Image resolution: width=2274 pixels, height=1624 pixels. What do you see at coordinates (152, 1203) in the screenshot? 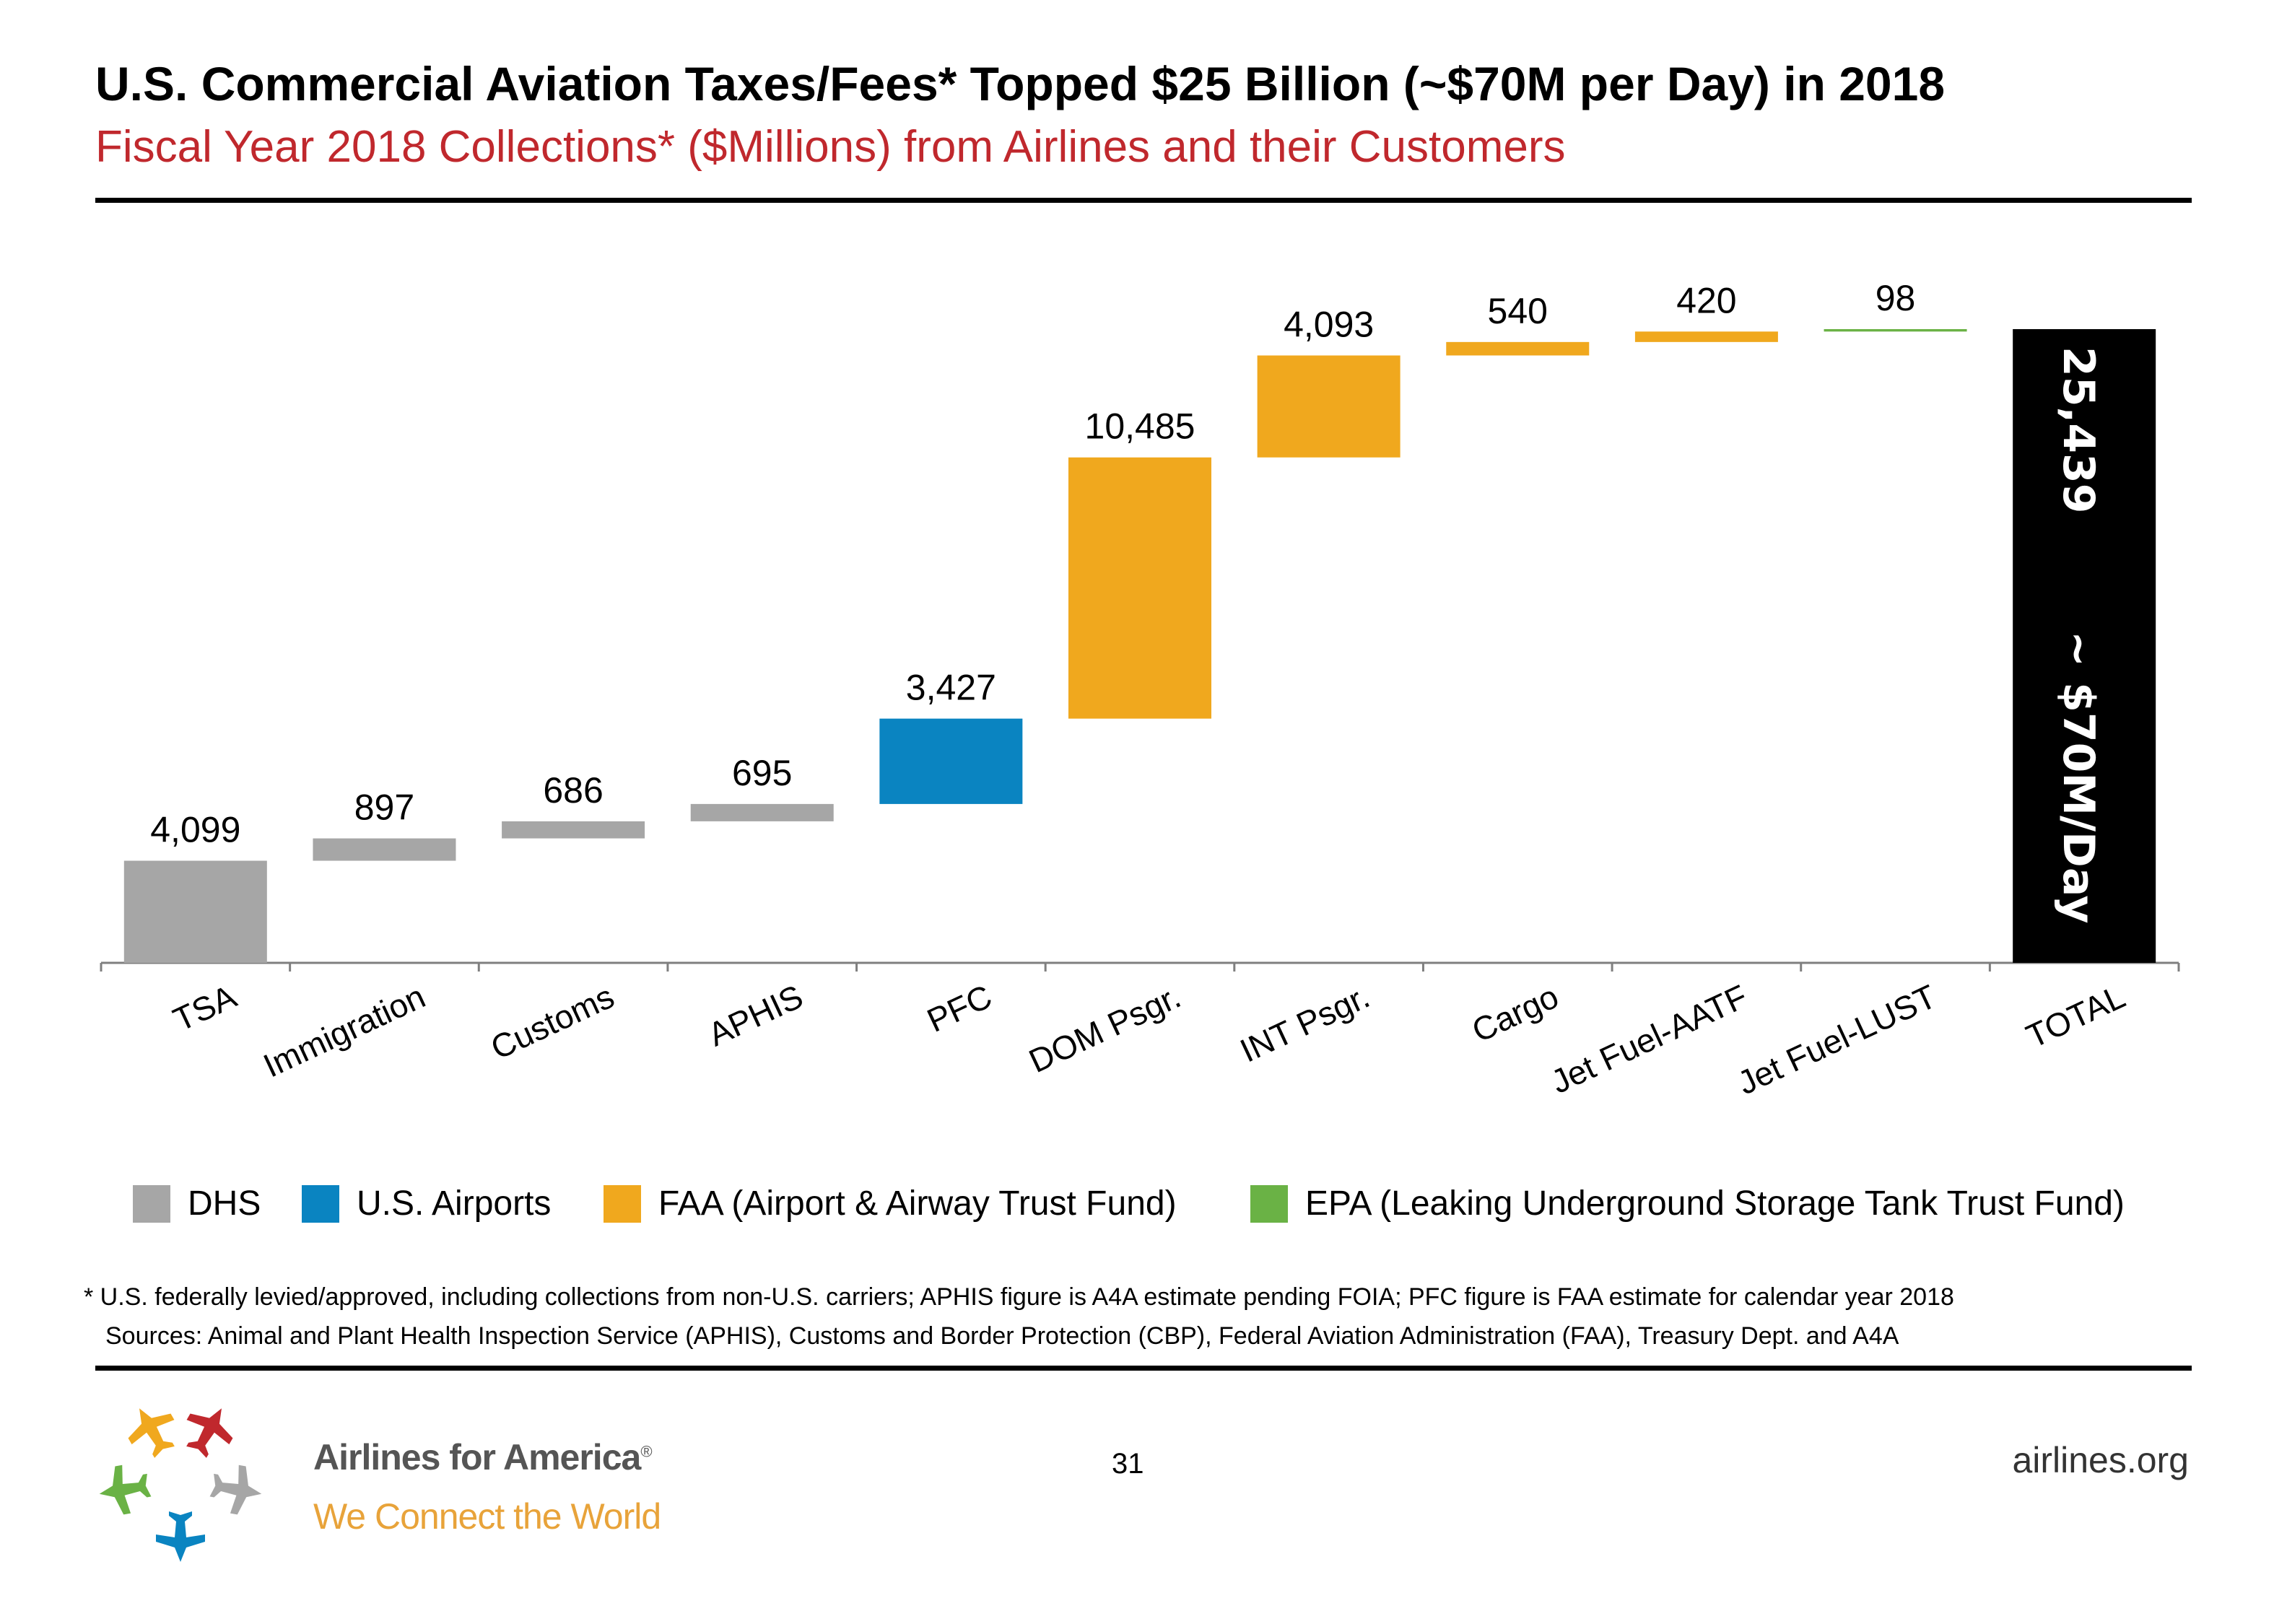
I see `legend-swatch-dhs` at bounding box center [152, 1203].